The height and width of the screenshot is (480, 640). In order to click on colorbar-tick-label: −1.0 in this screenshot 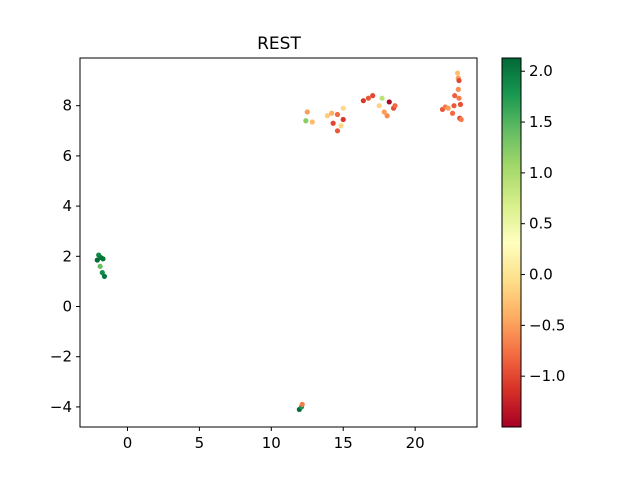, I will do `click(547, 376)`.